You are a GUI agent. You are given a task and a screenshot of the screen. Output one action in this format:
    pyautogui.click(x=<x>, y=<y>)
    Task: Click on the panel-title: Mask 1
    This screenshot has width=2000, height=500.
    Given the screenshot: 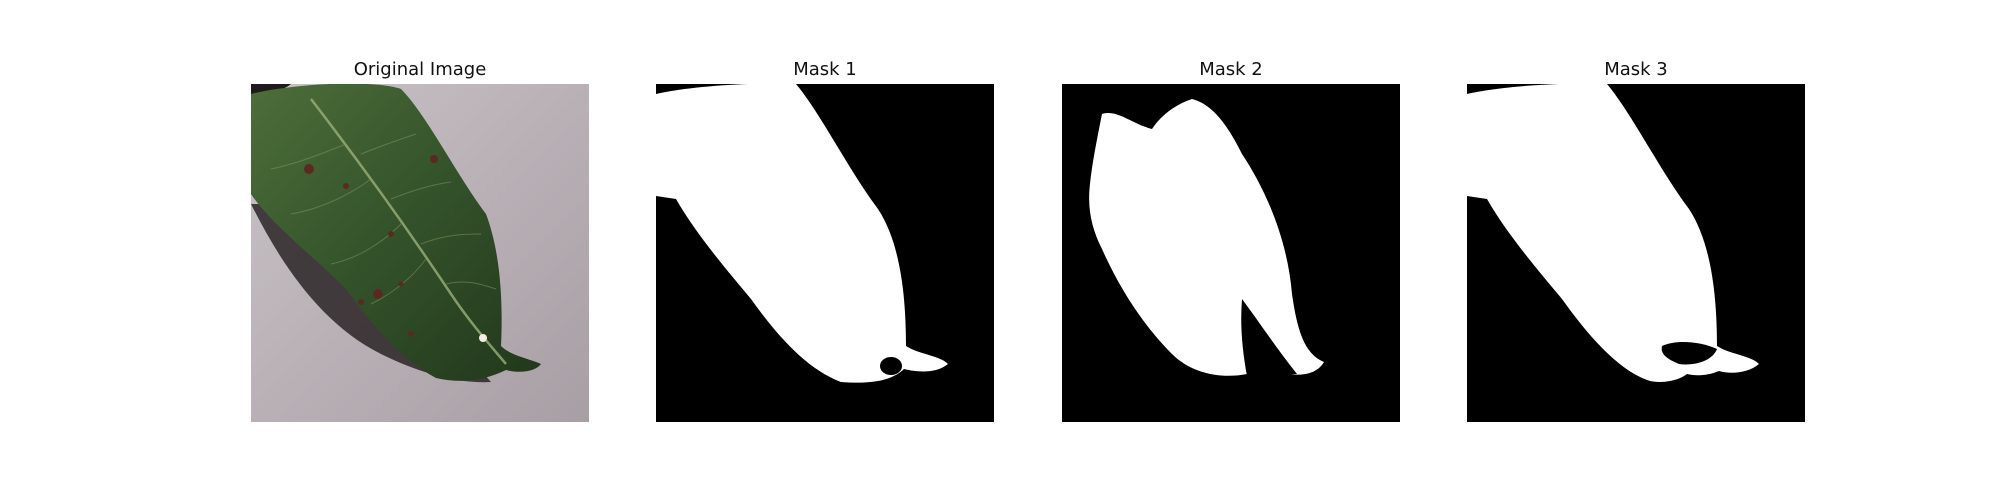 What is the action you would take?
    pyautogui.click(x=825, y=69)
    